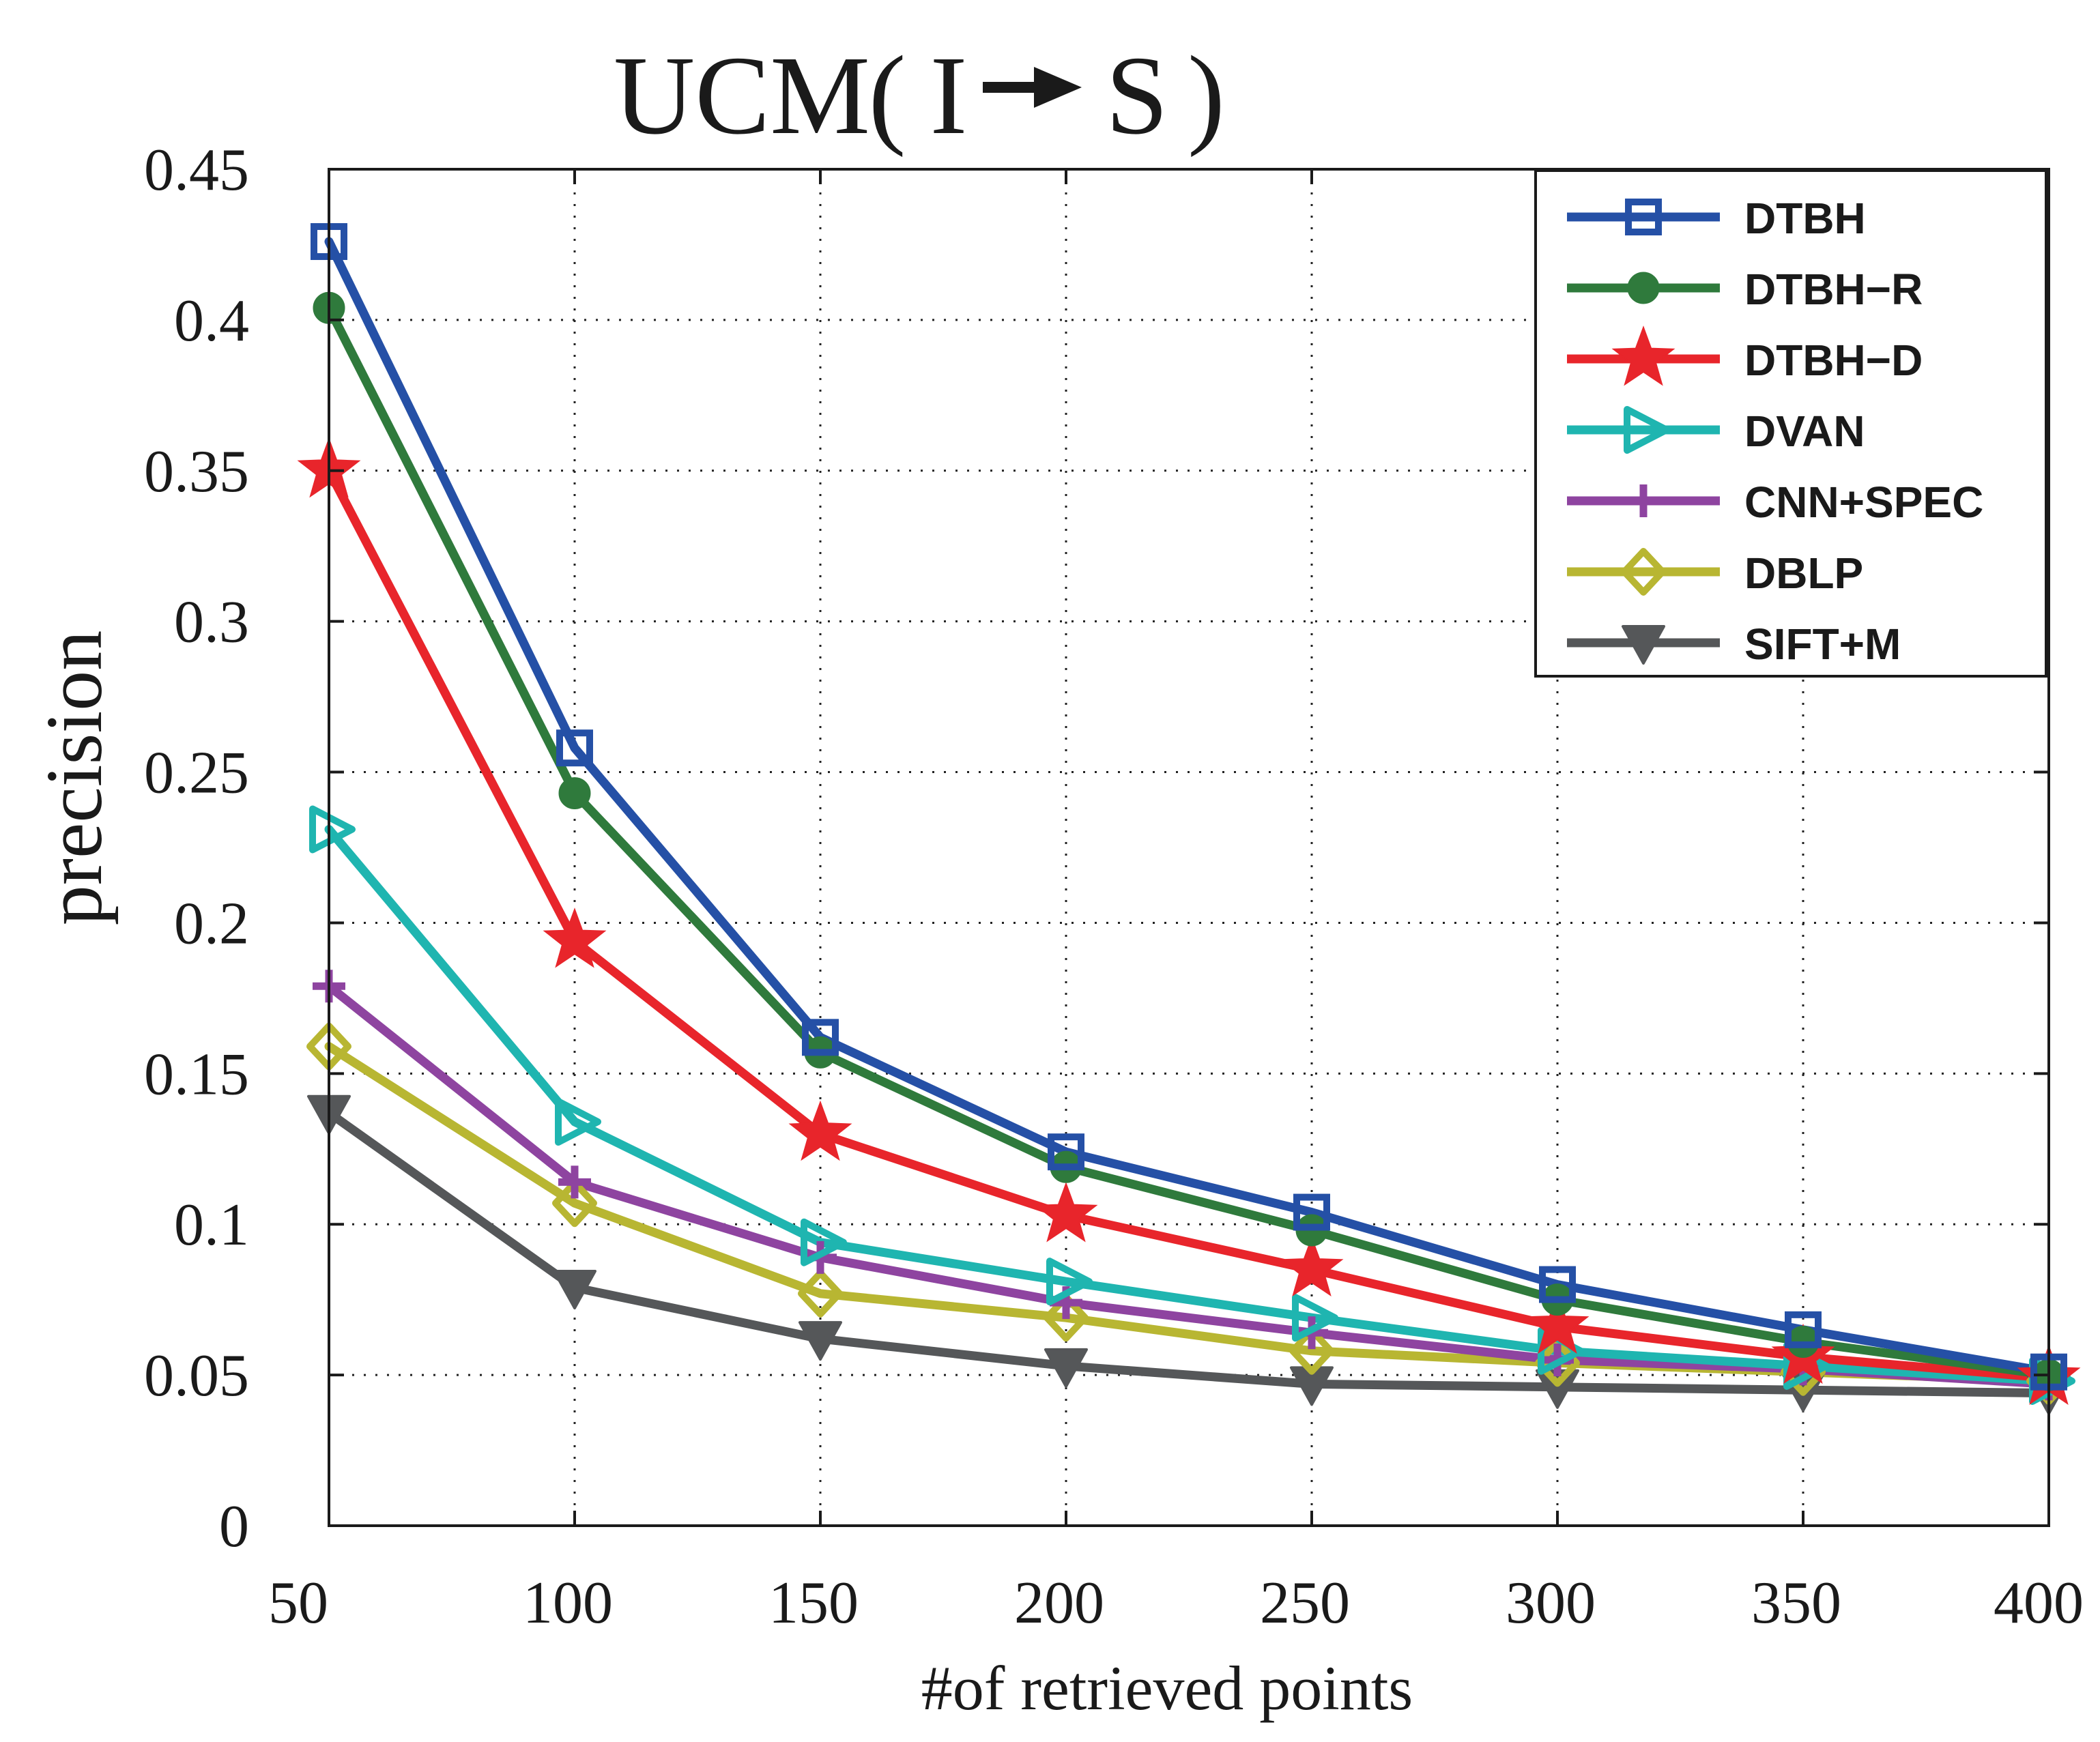  What do you see at coordinates (1715, 573) in the screenshot?
I see `legend-item-dblp: DBLP` at bounding box center [1715, 573].